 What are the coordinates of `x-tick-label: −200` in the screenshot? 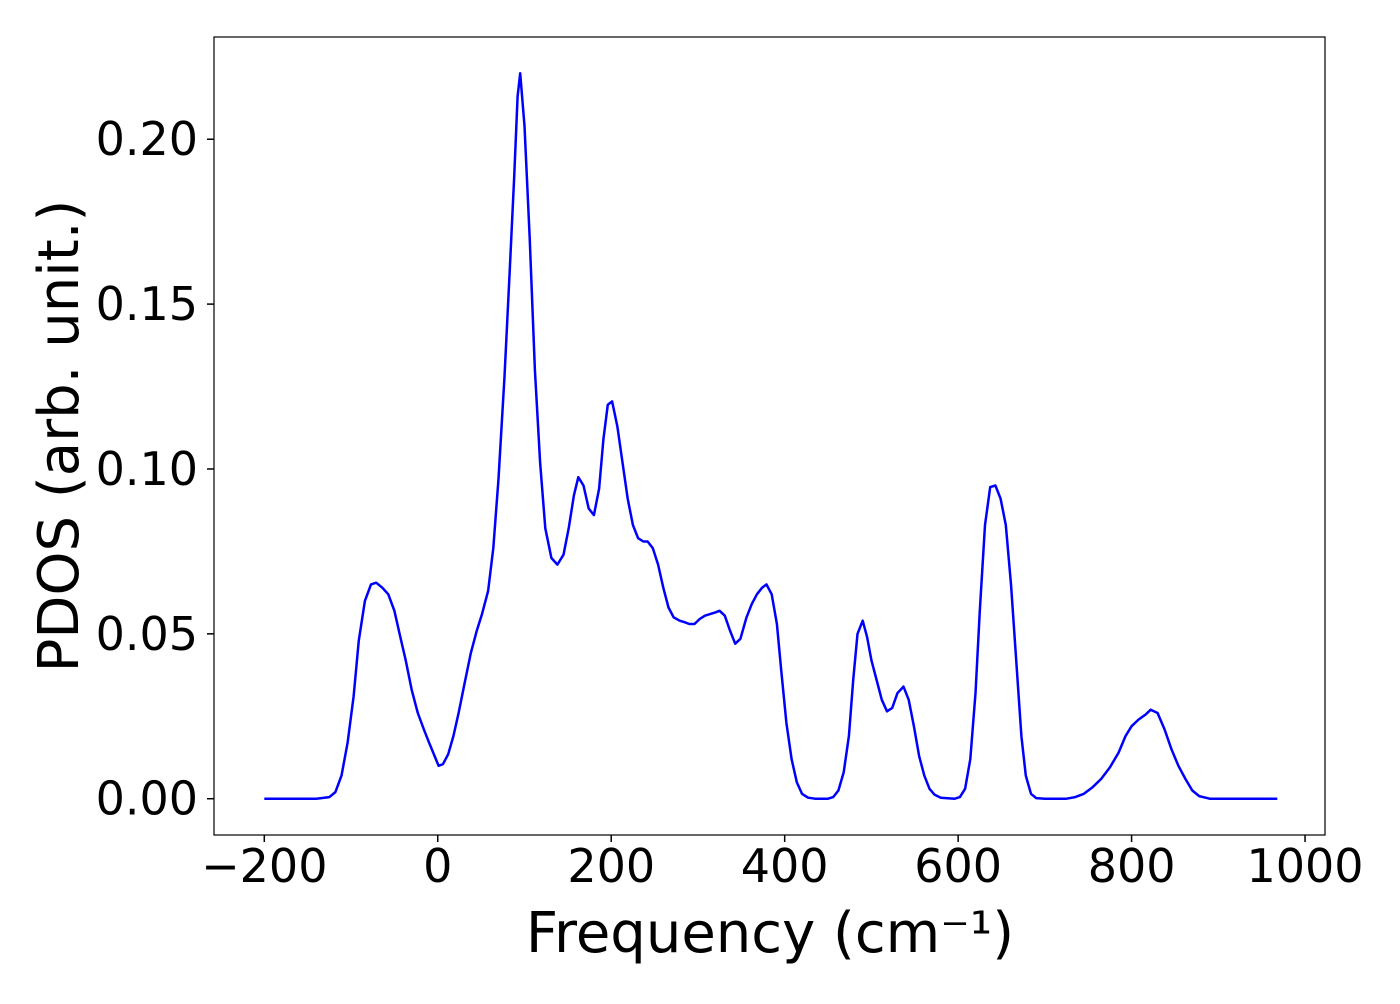 It's located at (264, 866).